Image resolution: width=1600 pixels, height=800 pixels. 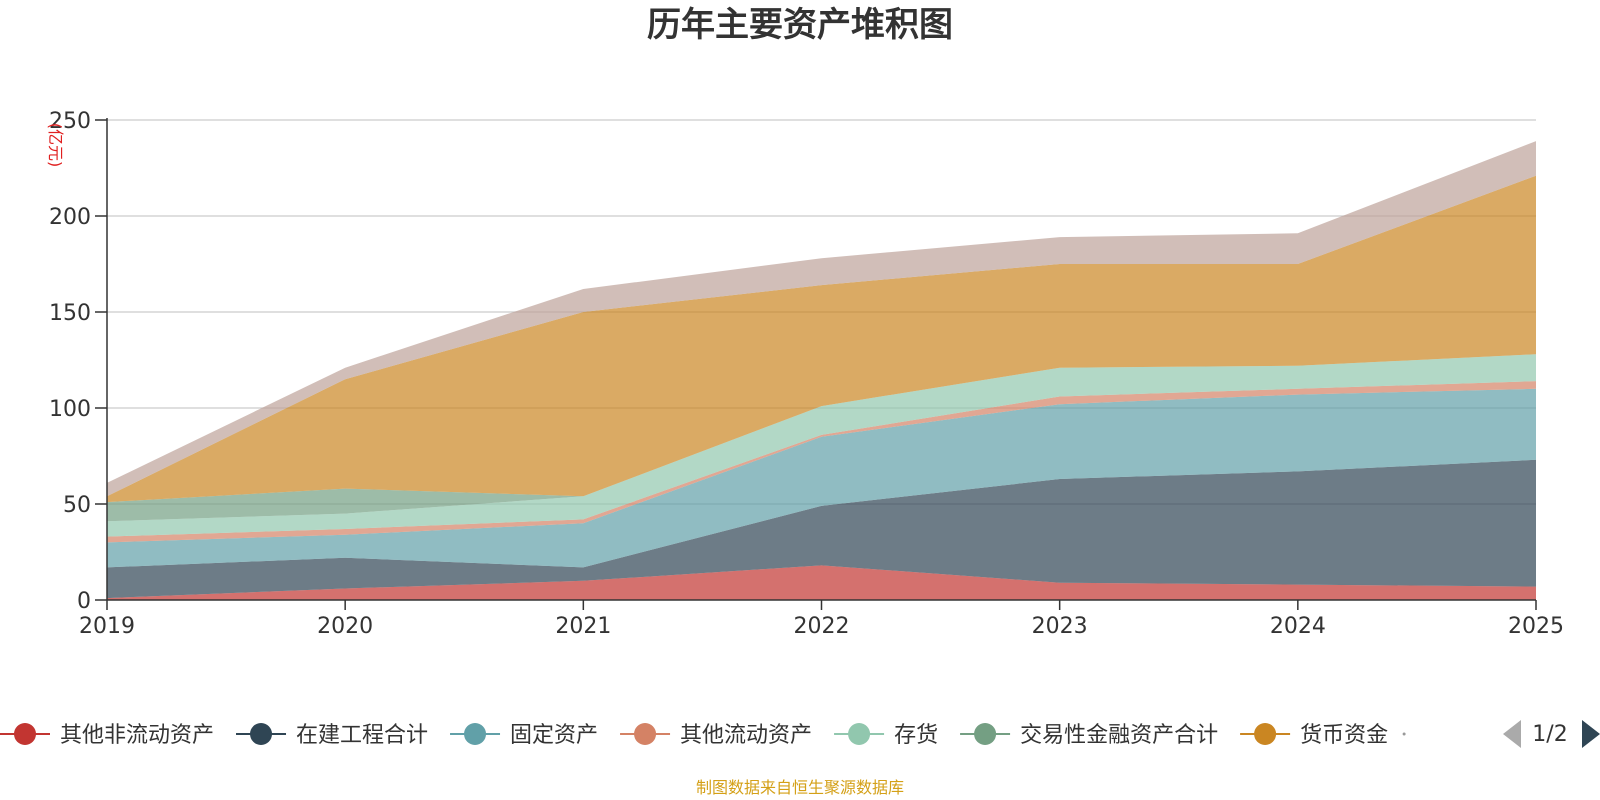 I want to click on legend-label: 其他流动资产, so click(x=746, y=735).